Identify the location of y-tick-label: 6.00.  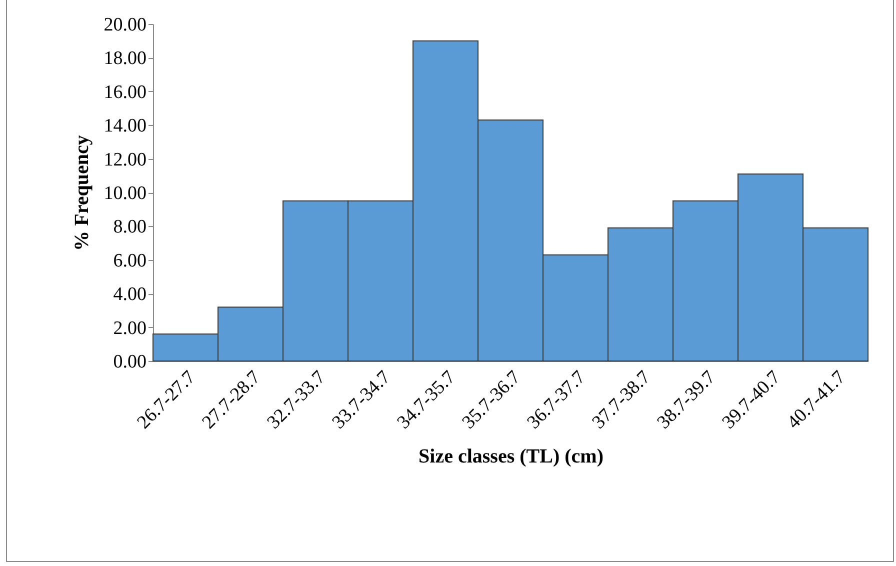
(129, 261).